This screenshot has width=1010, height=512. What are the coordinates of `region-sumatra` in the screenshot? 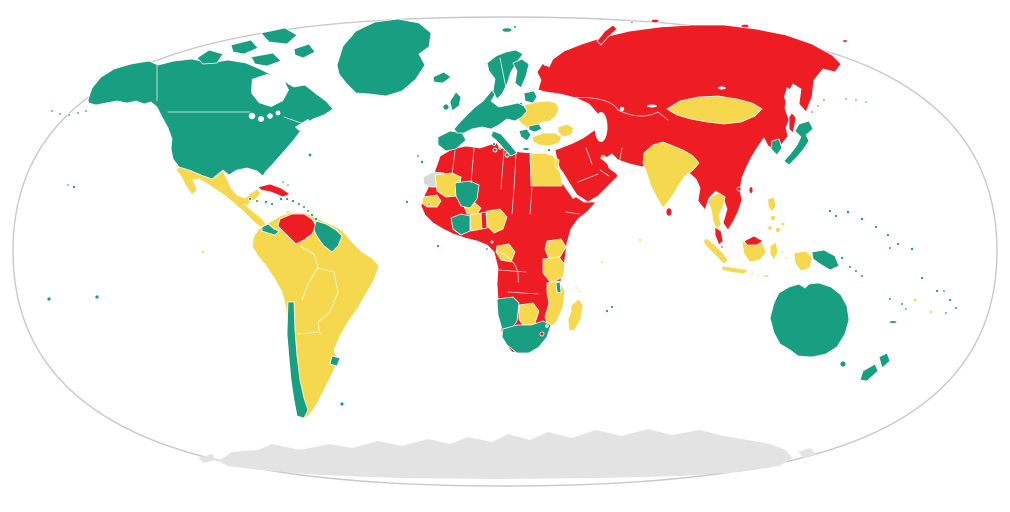 It's located at (715, 251).